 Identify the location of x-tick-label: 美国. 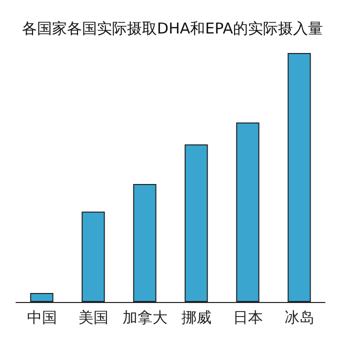
(93, 317).